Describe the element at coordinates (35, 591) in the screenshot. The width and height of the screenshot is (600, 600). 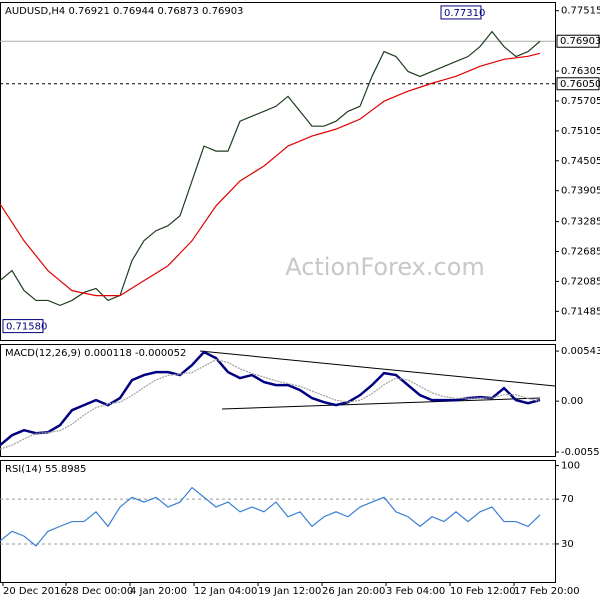
I see `x-tick-label: 20 Dec 2016` at that location.